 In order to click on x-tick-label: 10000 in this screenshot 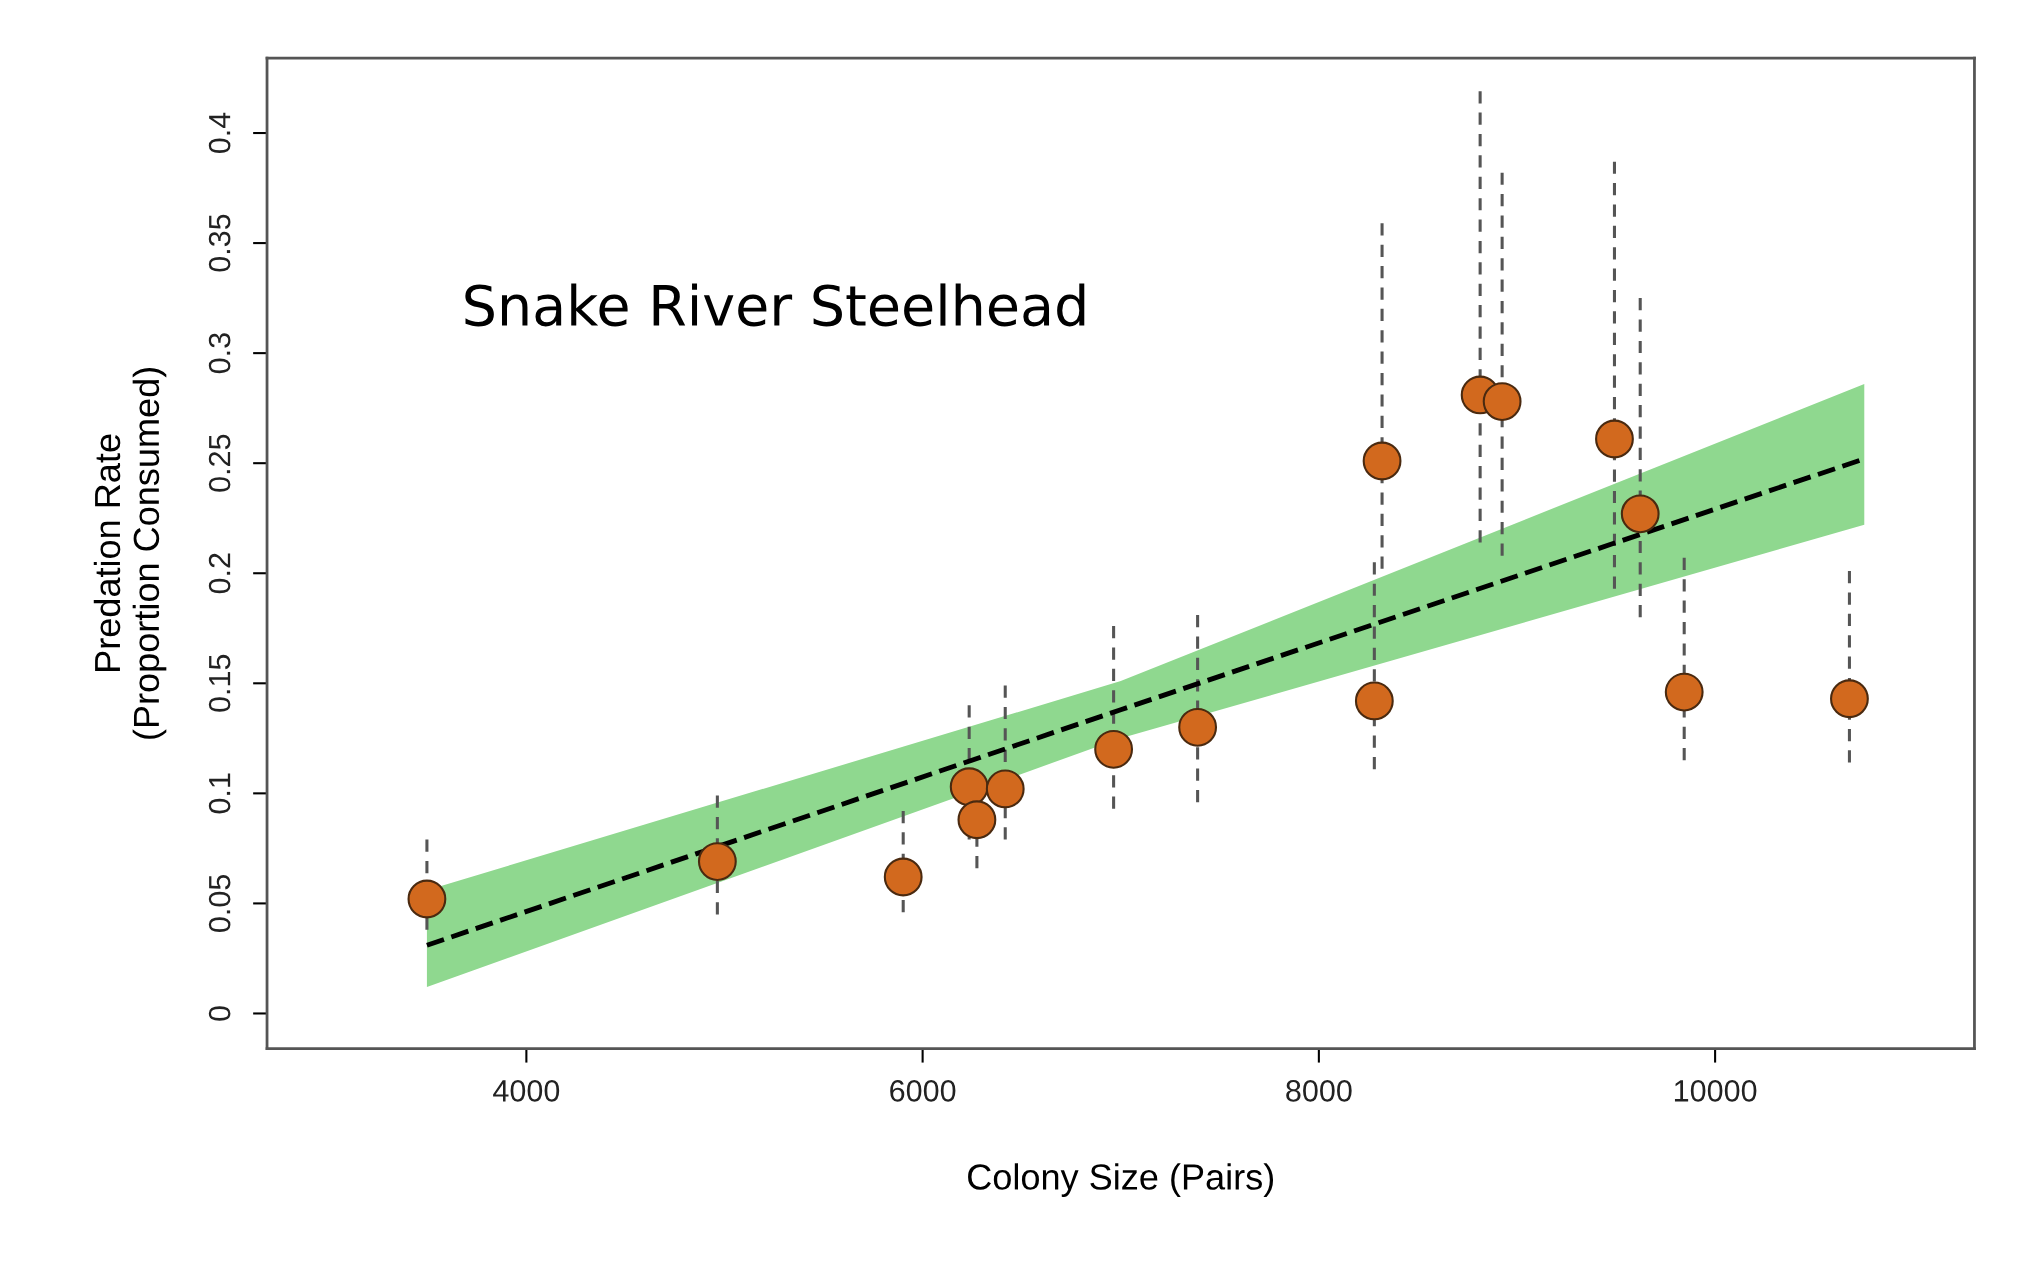, I will do `click(1715, 1091)`.